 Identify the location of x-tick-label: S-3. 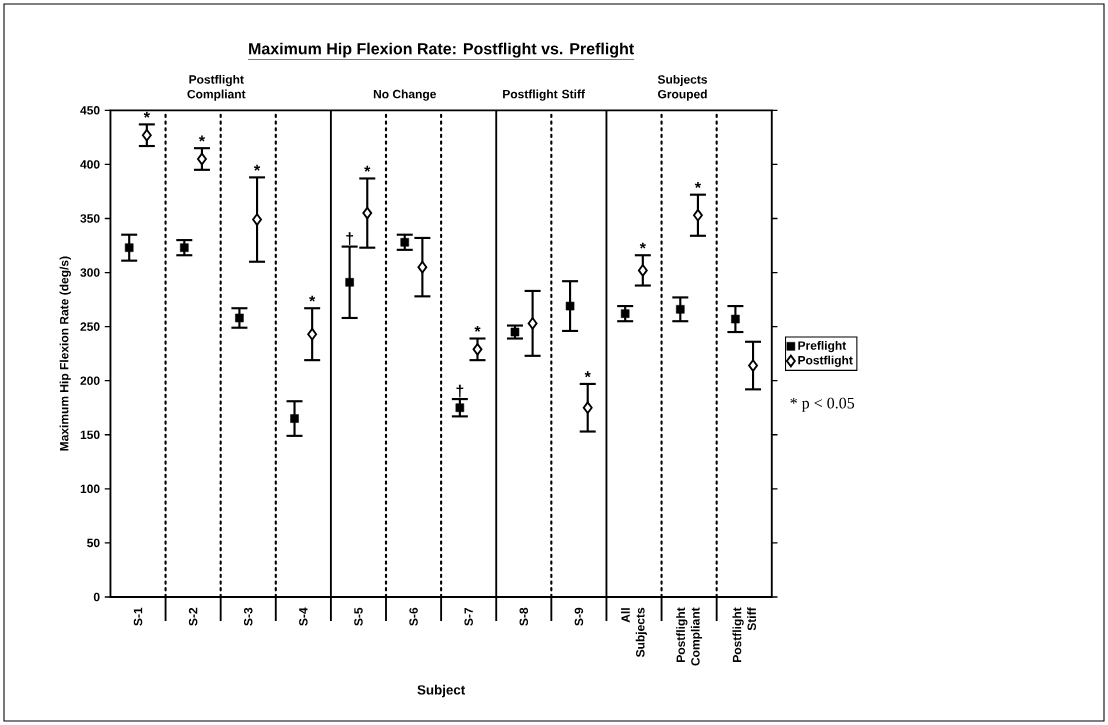
(248, 616).